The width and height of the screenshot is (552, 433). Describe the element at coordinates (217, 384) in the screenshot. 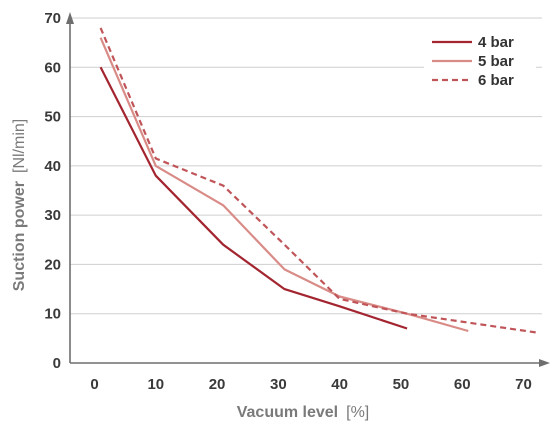

I see `x-tick-label: 20` at that location.